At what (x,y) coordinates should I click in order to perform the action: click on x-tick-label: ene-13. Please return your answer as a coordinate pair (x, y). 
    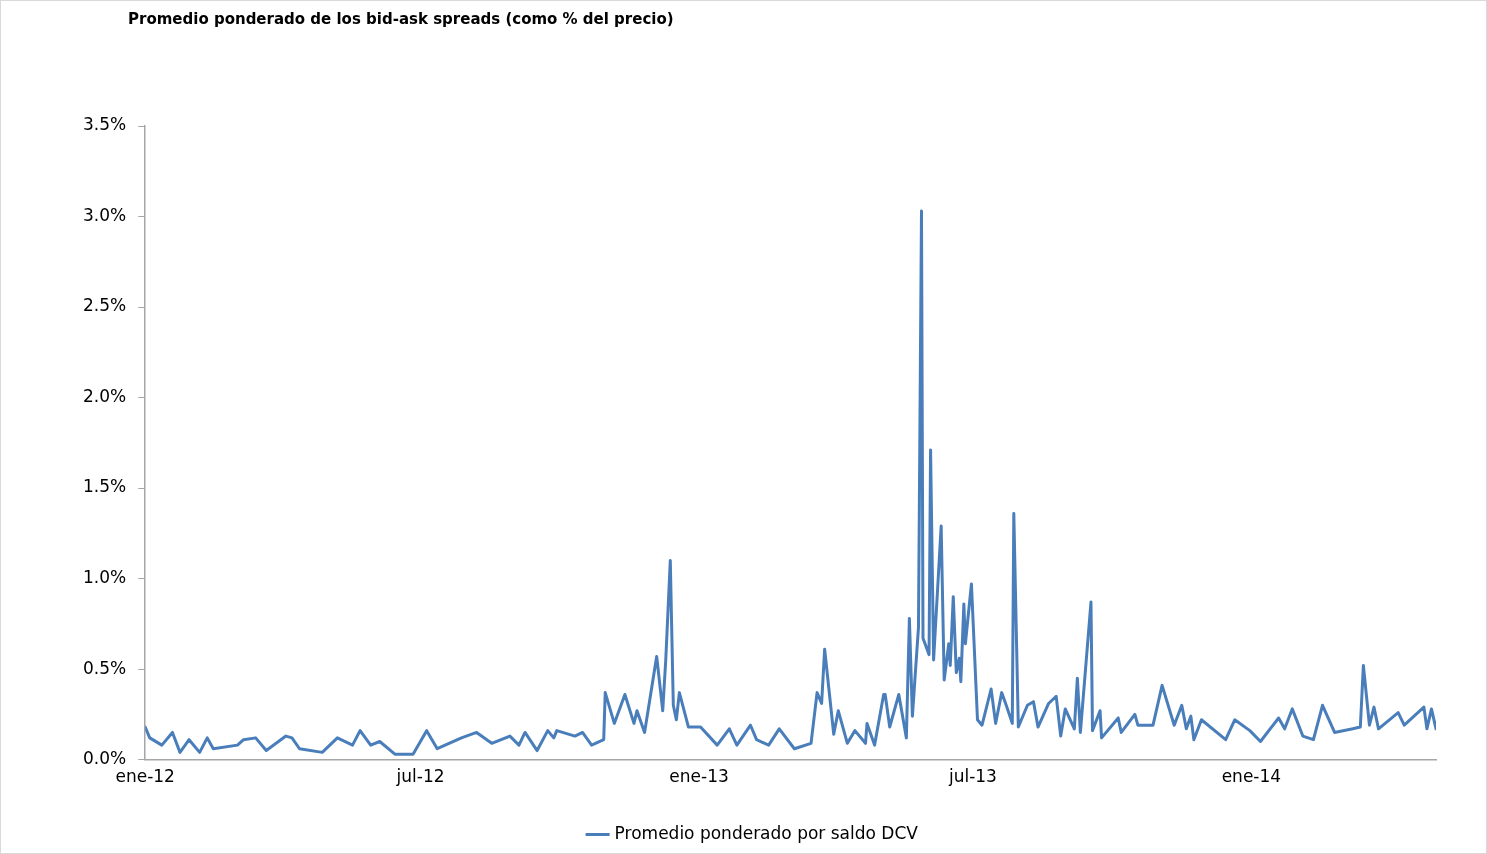
    Looking at the image, I should click on (699, 776).